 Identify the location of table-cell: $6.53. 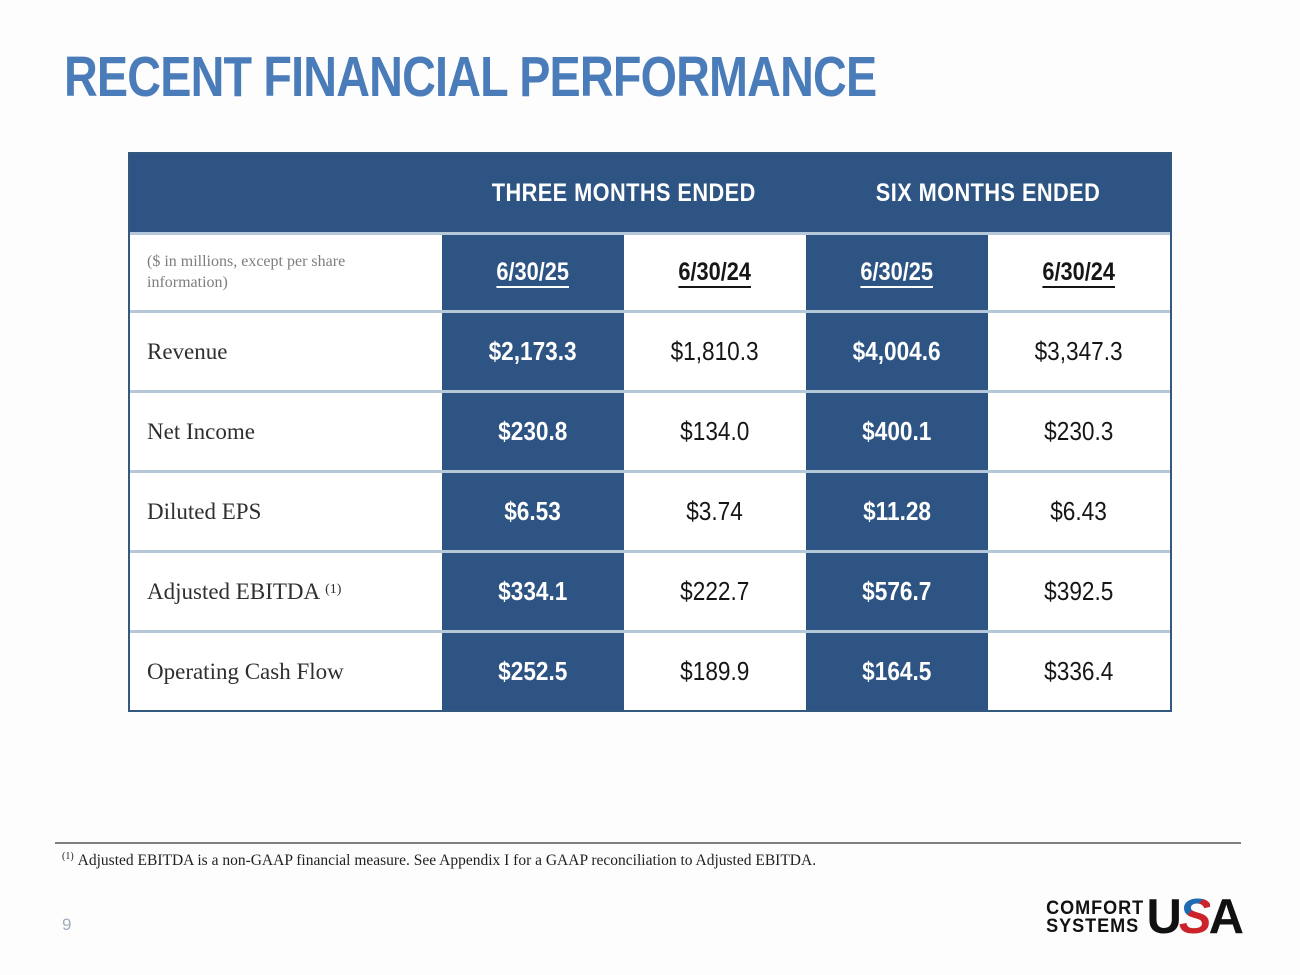
(533, 510).